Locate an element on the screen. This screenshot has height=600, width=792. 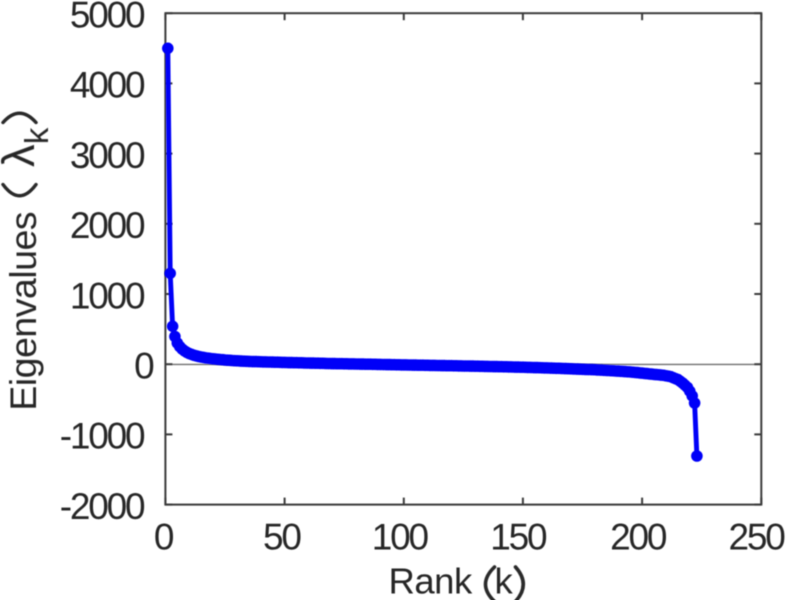
svg-text: 150 is located at coordinates (518, 536).